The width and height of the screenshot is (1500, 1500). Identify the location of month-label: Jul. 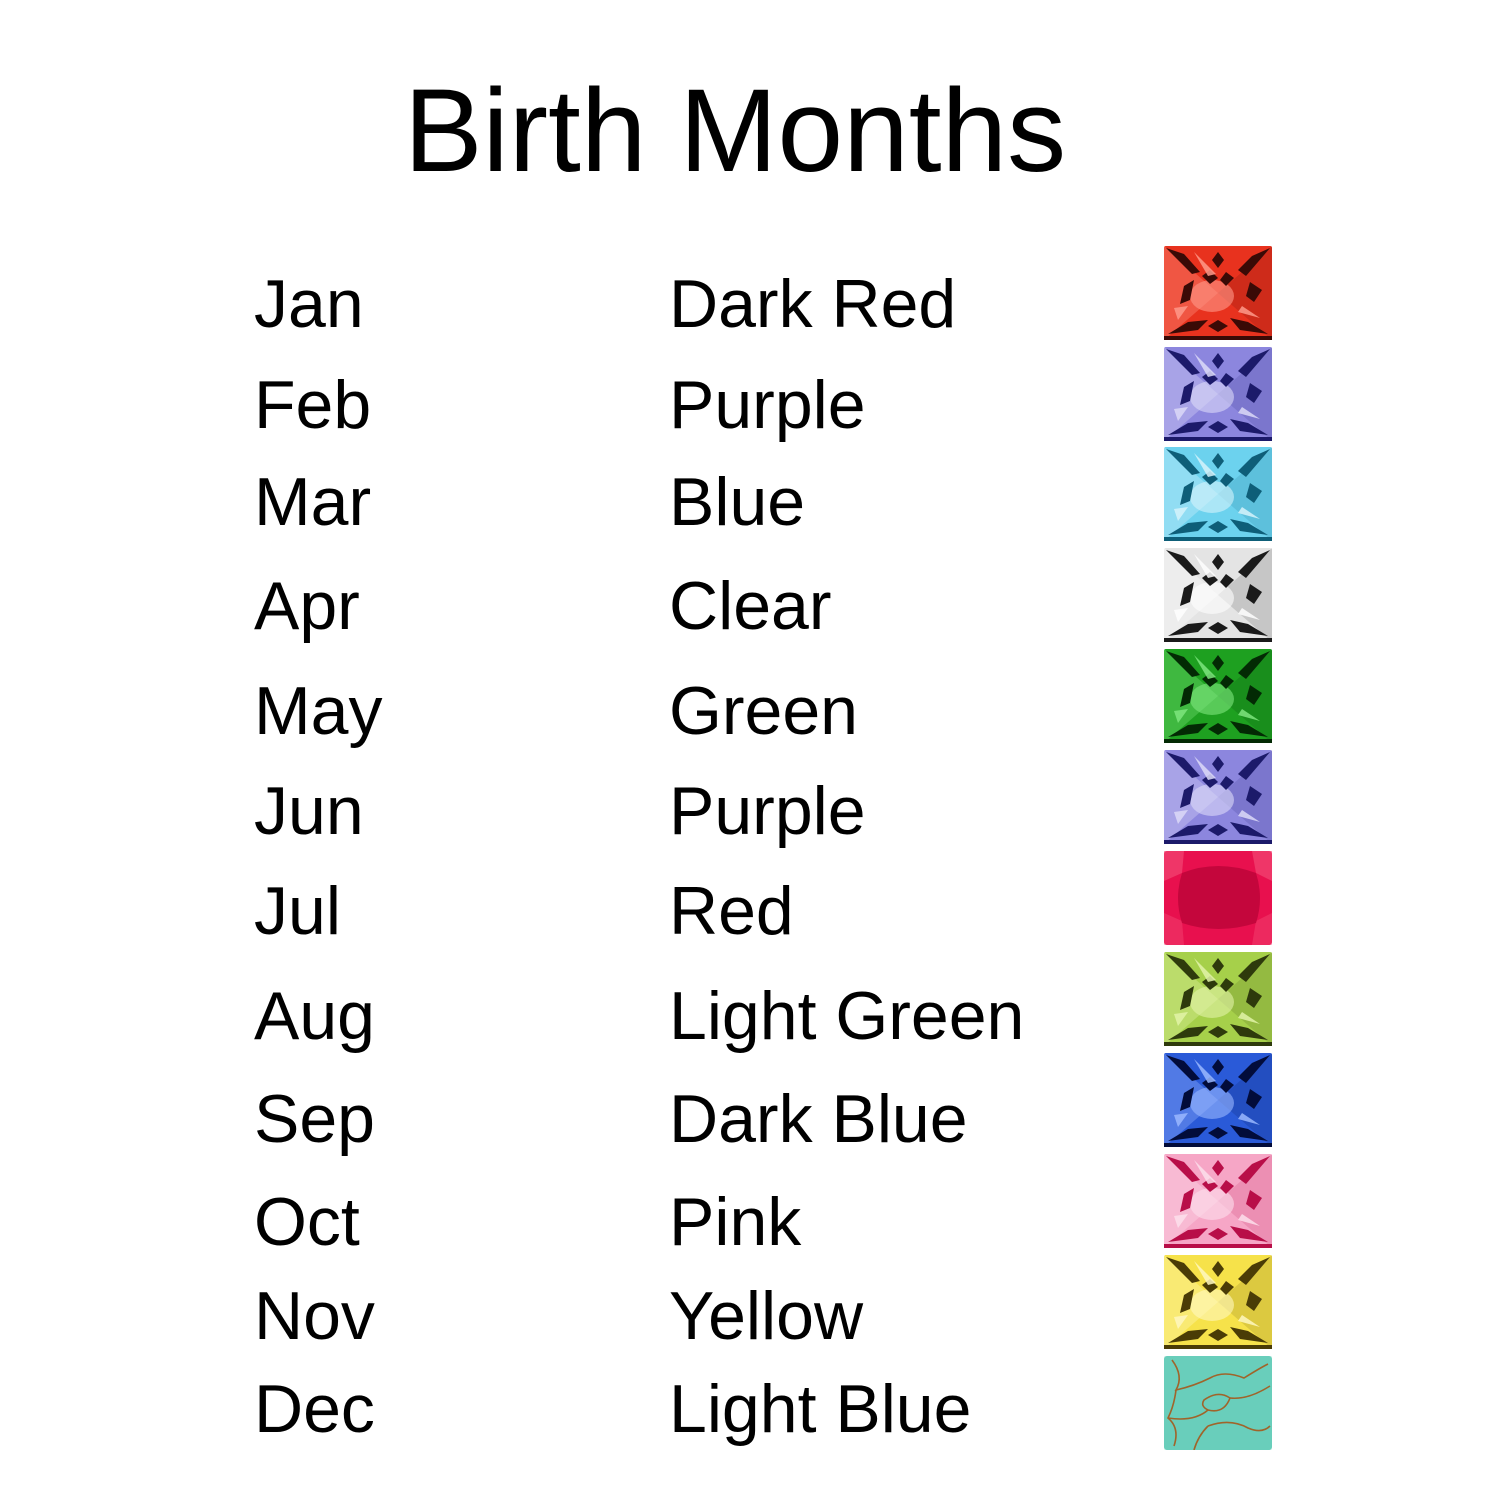
(297, 911).